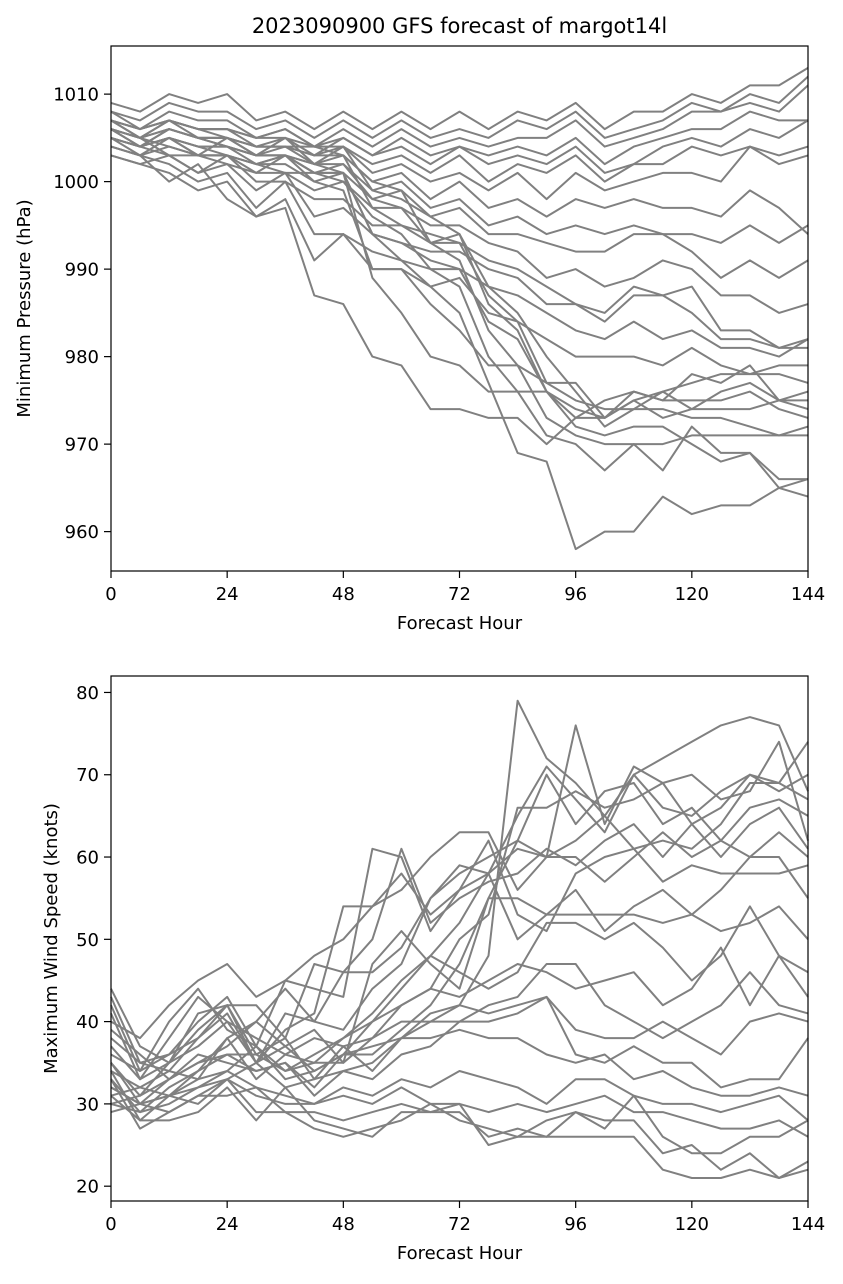 This screenshot has height=1284, width=843. I want to click on wind-y-tick-label: 40, so click(87, 1022).